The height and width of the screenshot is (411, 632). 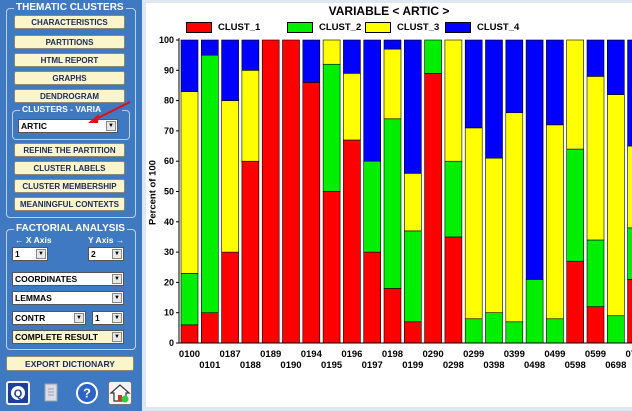 What do you see at coordinates (69, 186) in the screenshot?
I see `cluster-membership-button: CLUSTER MEMBERSHIP` at bounding box center [69, 186].